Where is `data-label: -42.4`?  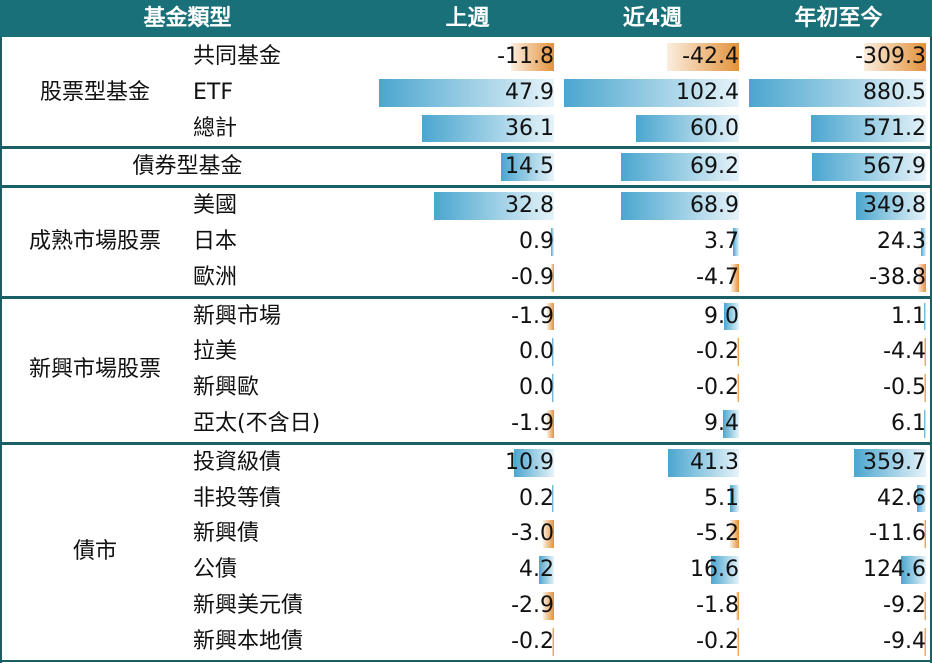 data-label: -42.4 is located at coordinates (710, 56).